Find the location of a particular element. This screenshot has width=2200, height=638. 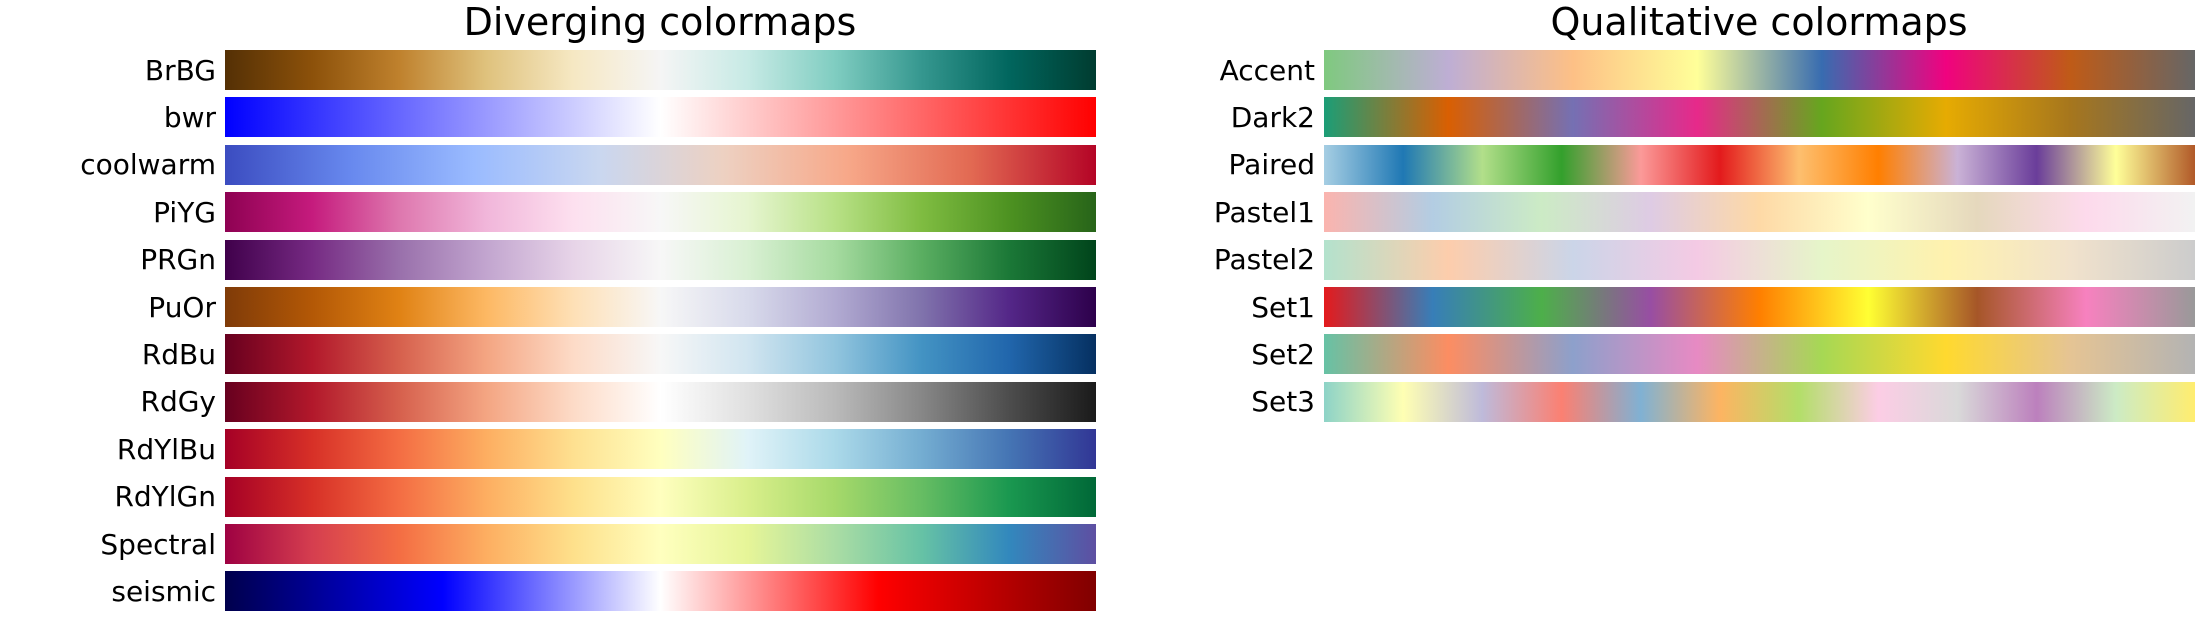

colormap-label: coolwarm is located at coordinates (148, 165).